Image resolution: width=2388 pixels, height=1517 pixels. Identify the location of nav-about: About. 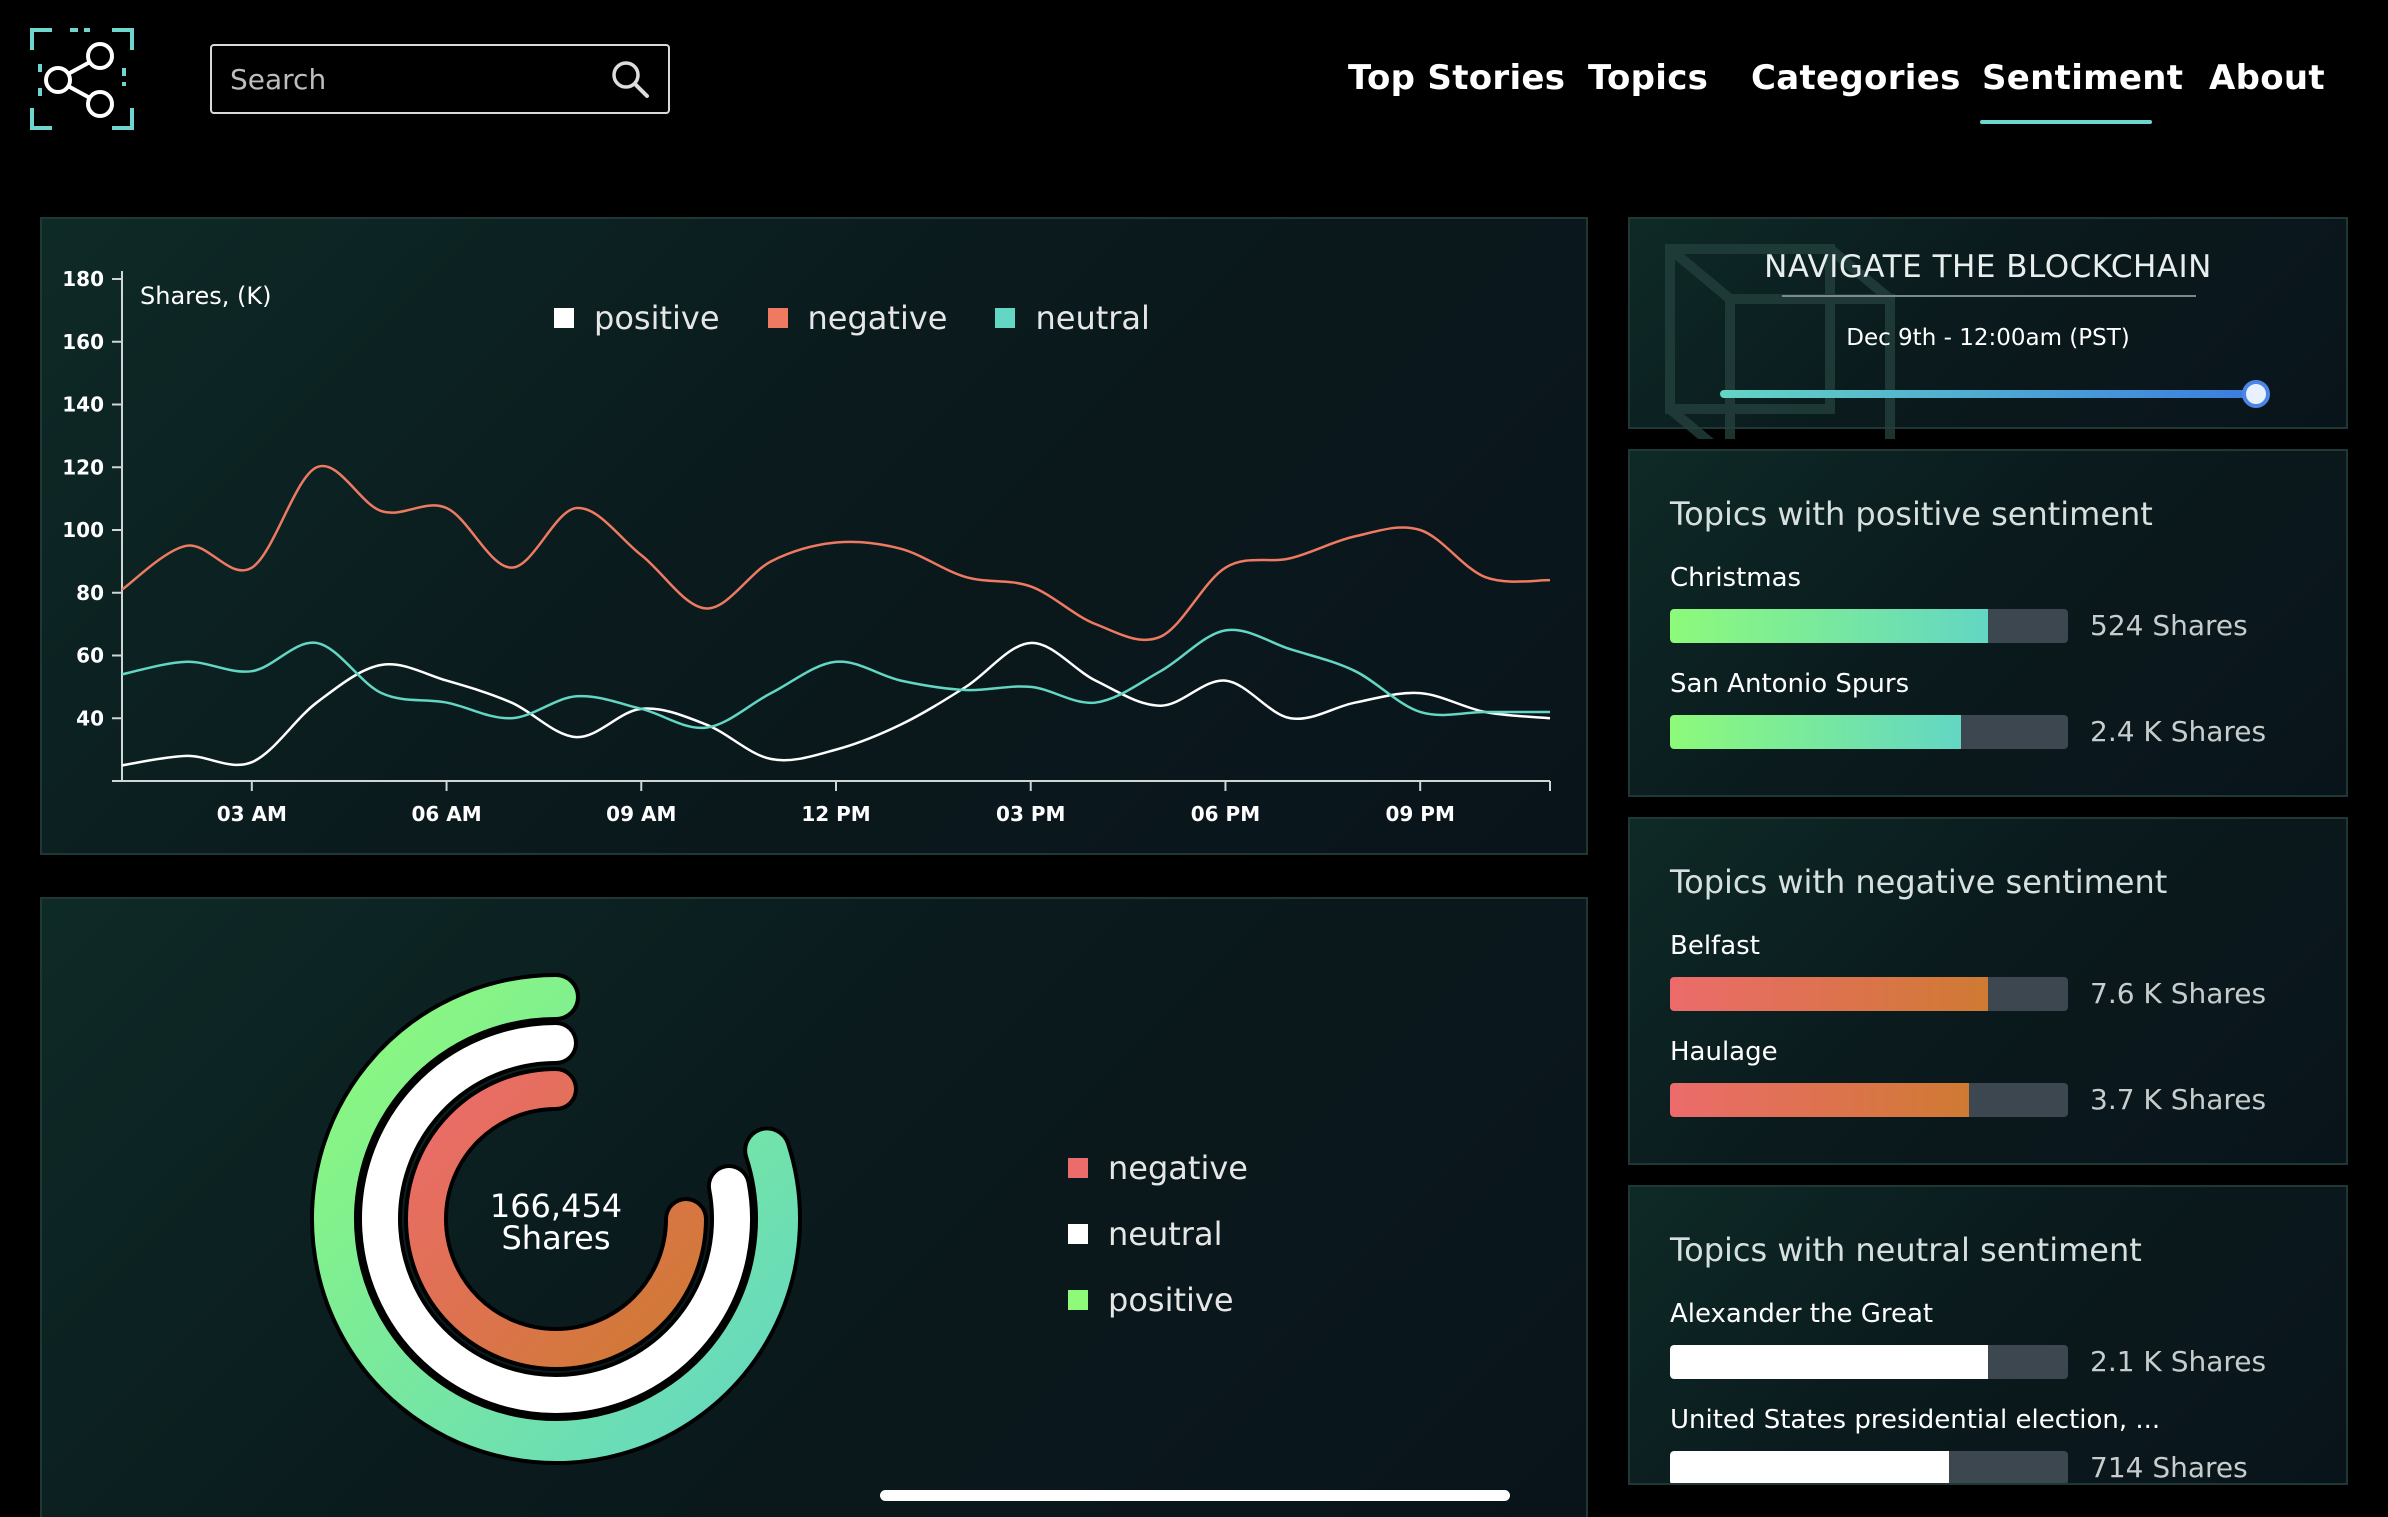
(2267, 78).